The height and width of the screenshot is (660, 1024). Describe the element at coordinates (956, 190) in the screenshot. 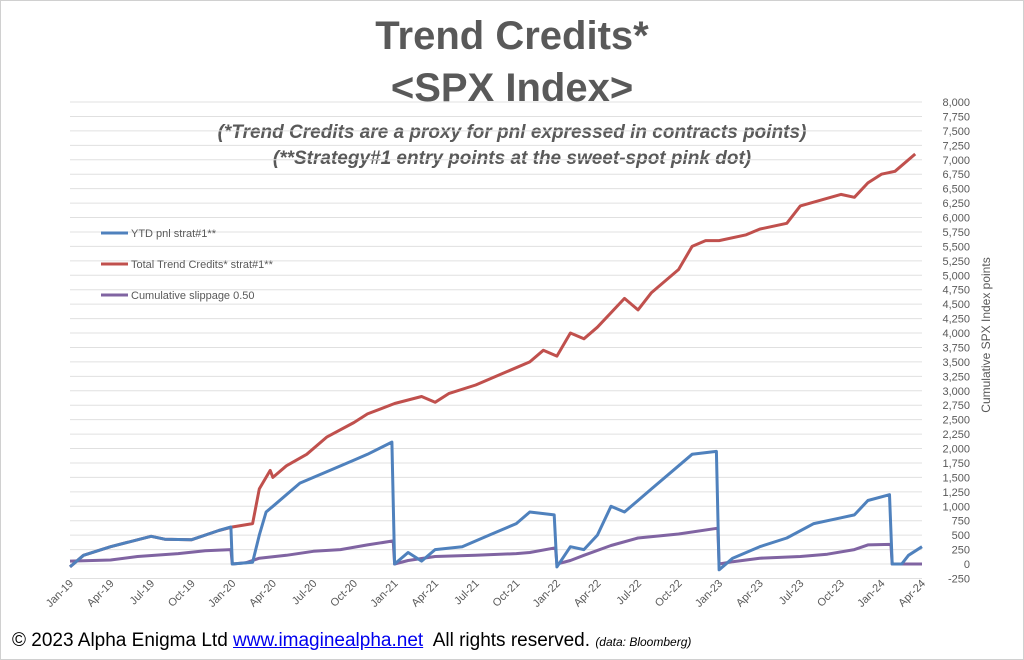

I see `y-tick-label: 6,500` at that location.